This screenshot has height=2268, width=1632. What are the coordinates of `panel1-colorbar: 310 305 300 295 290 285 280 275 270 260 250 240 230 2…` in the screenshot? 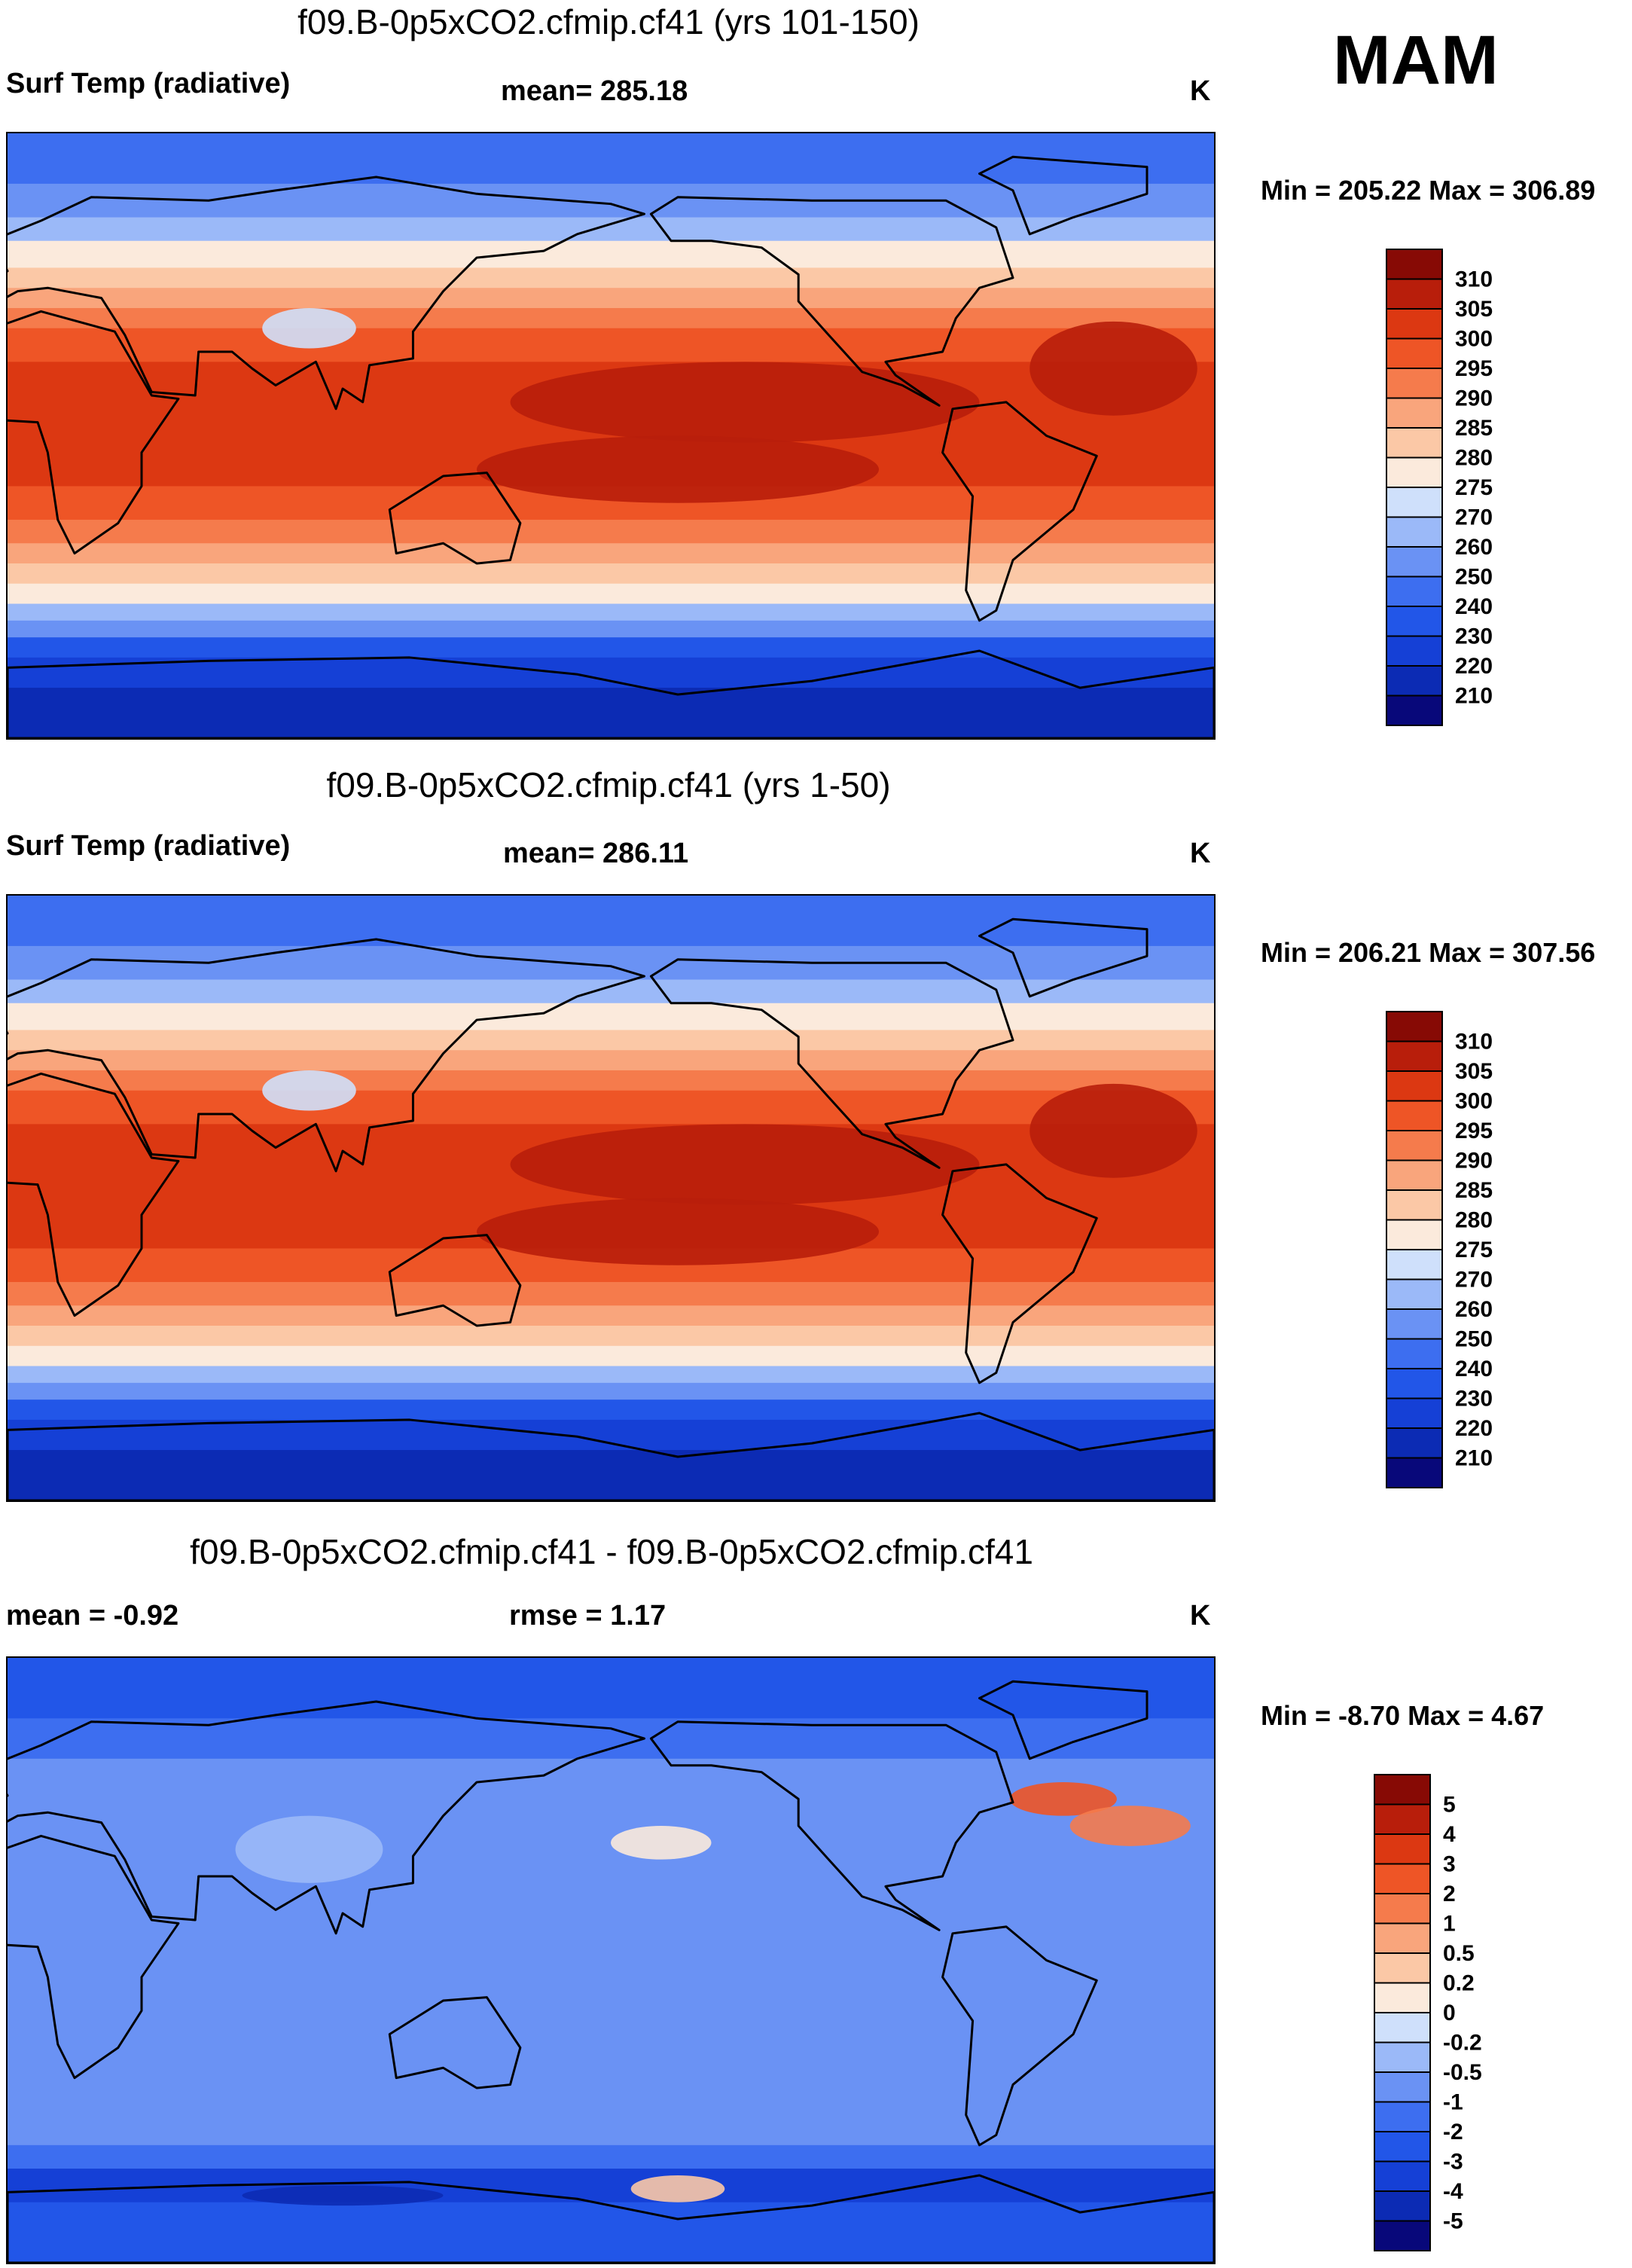 It's located at (1457, 489).